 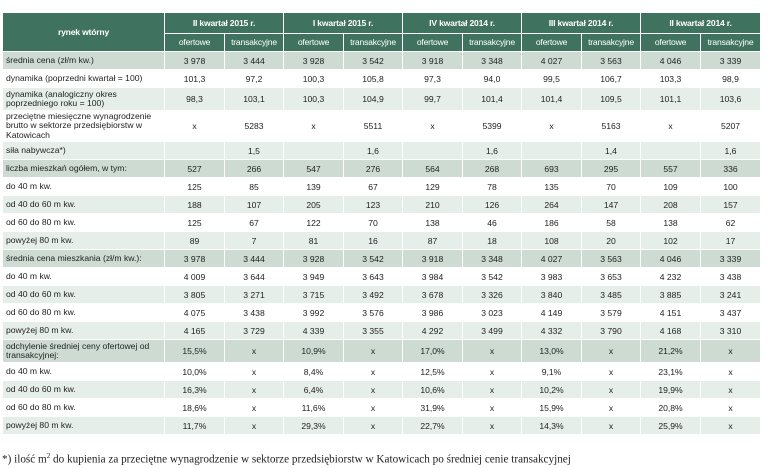 I want to click on cell-offer-value: 100,3, so click(x=313, y=99).